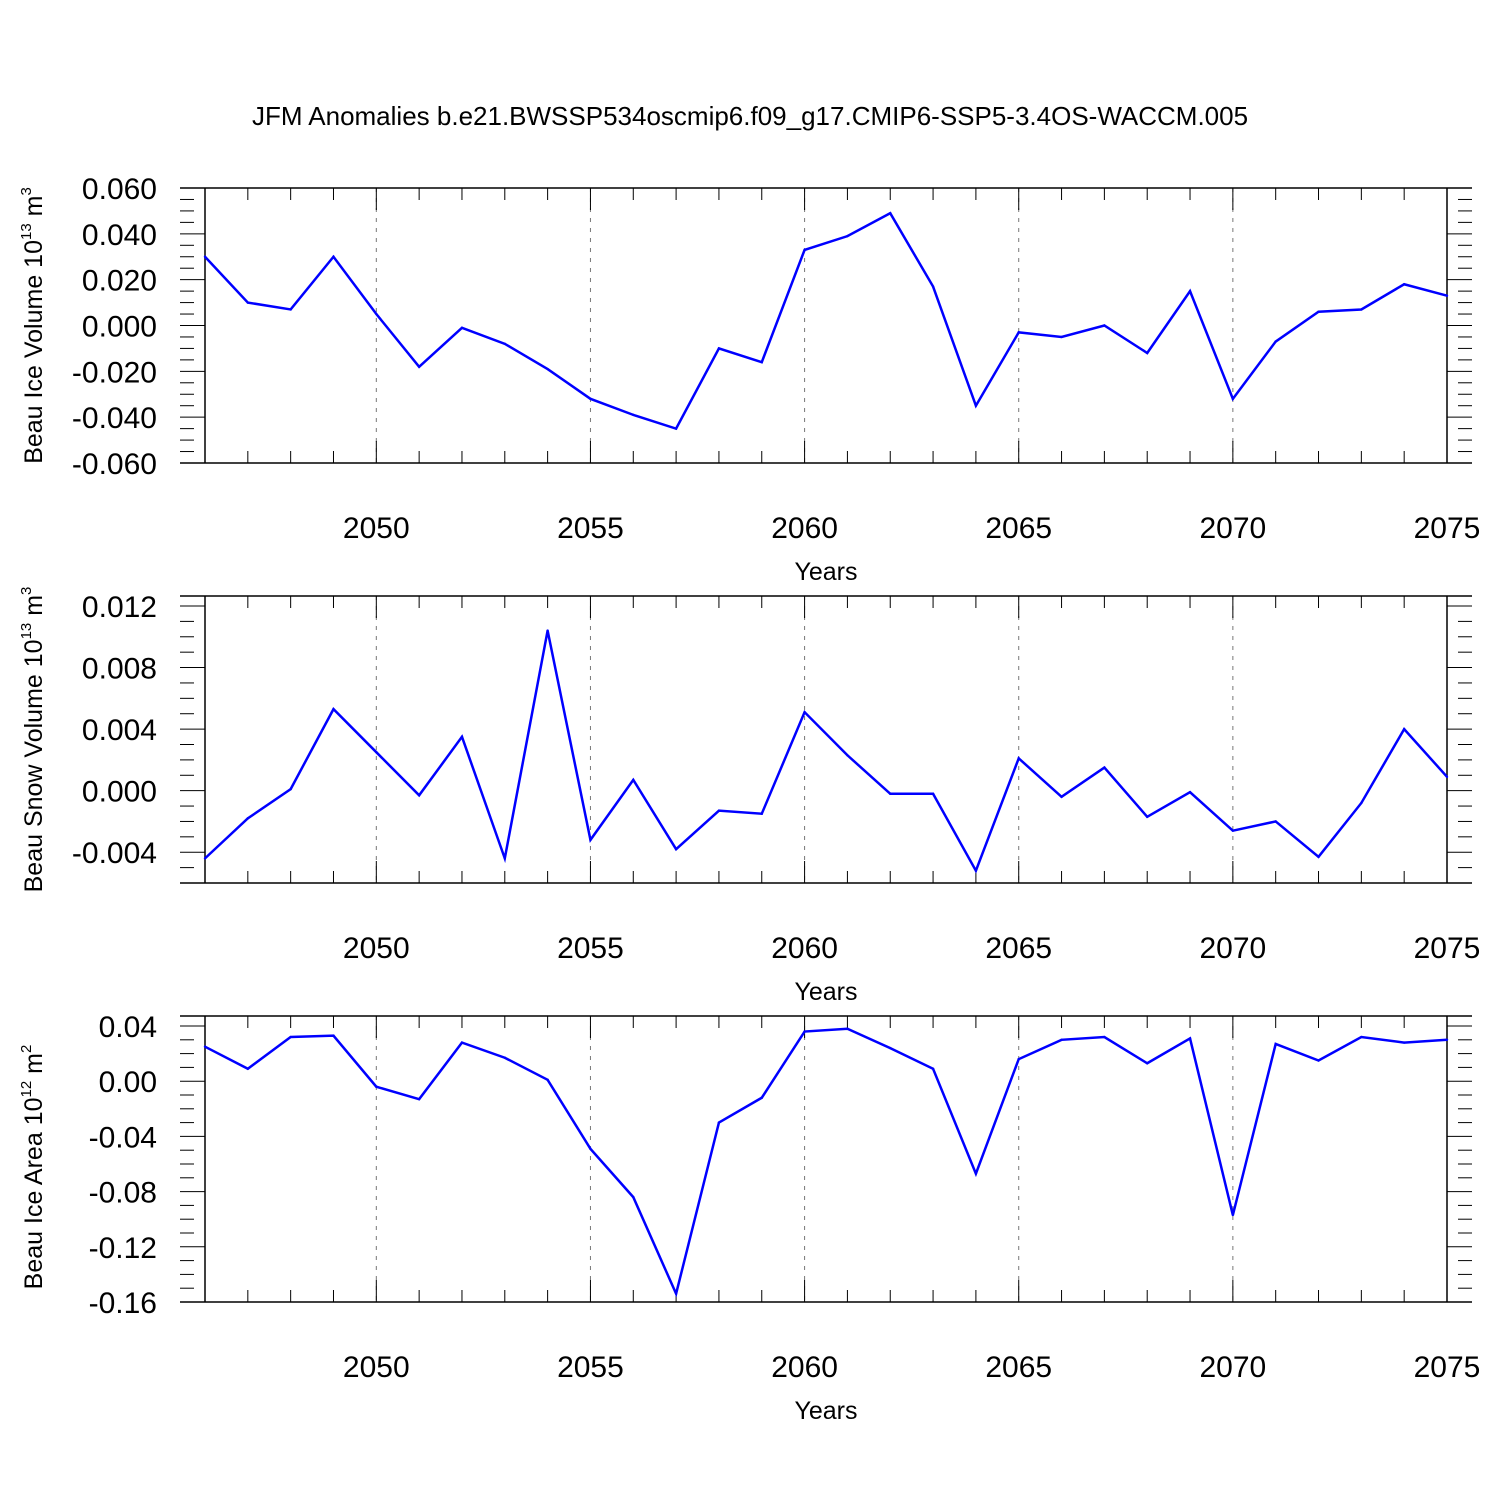  What do you see at coordinates (114, 372) in the screenshot?
I see `y-tick-label: -0.020` at bounding box center [114, 372].